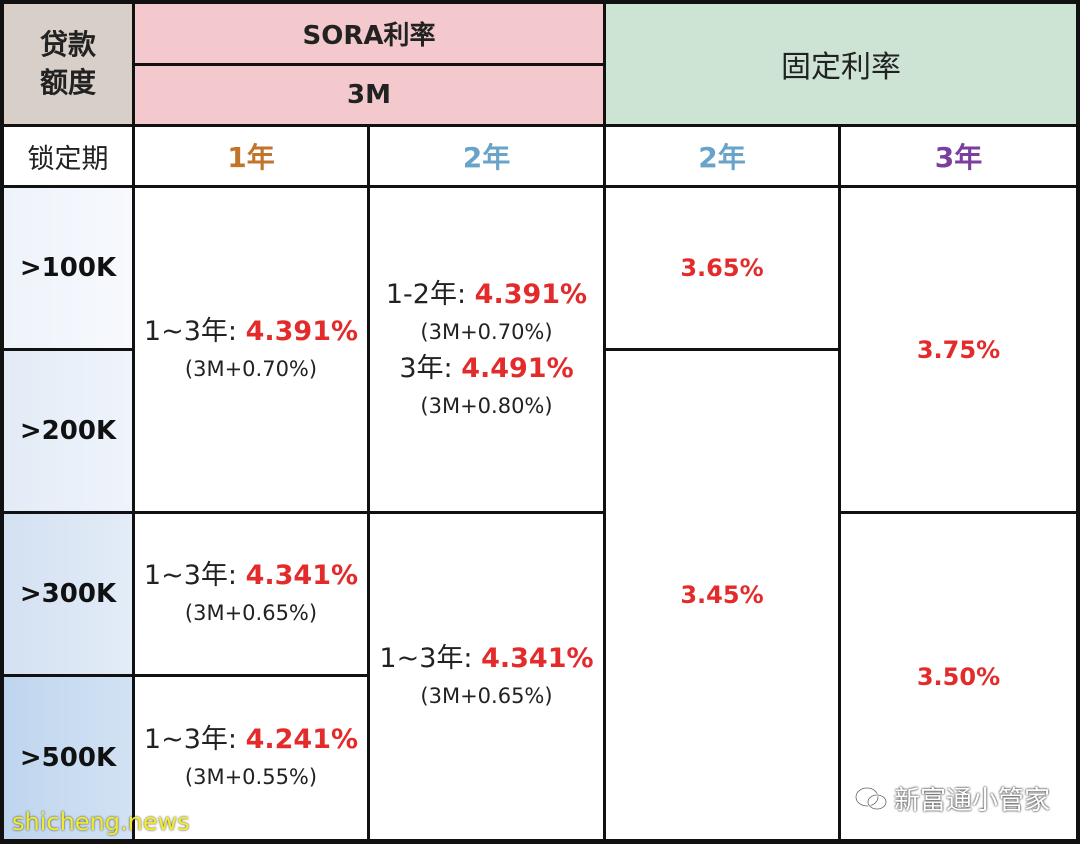 This screenshot has width=1080, height=844. What do you see at coordinates (369, 95) in the screenshot?
I see `sora-3m-header: 3M` at bounding box center [369, 95].